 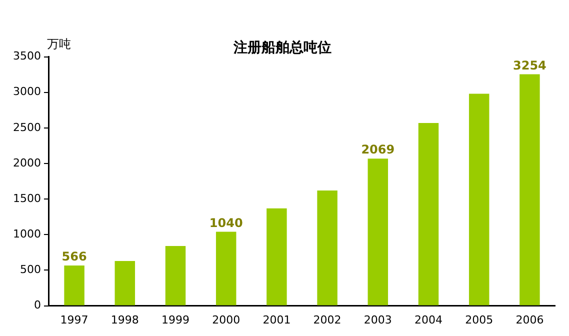 I want to click on x-tick-label: 2006, so click(x=530, y=319).